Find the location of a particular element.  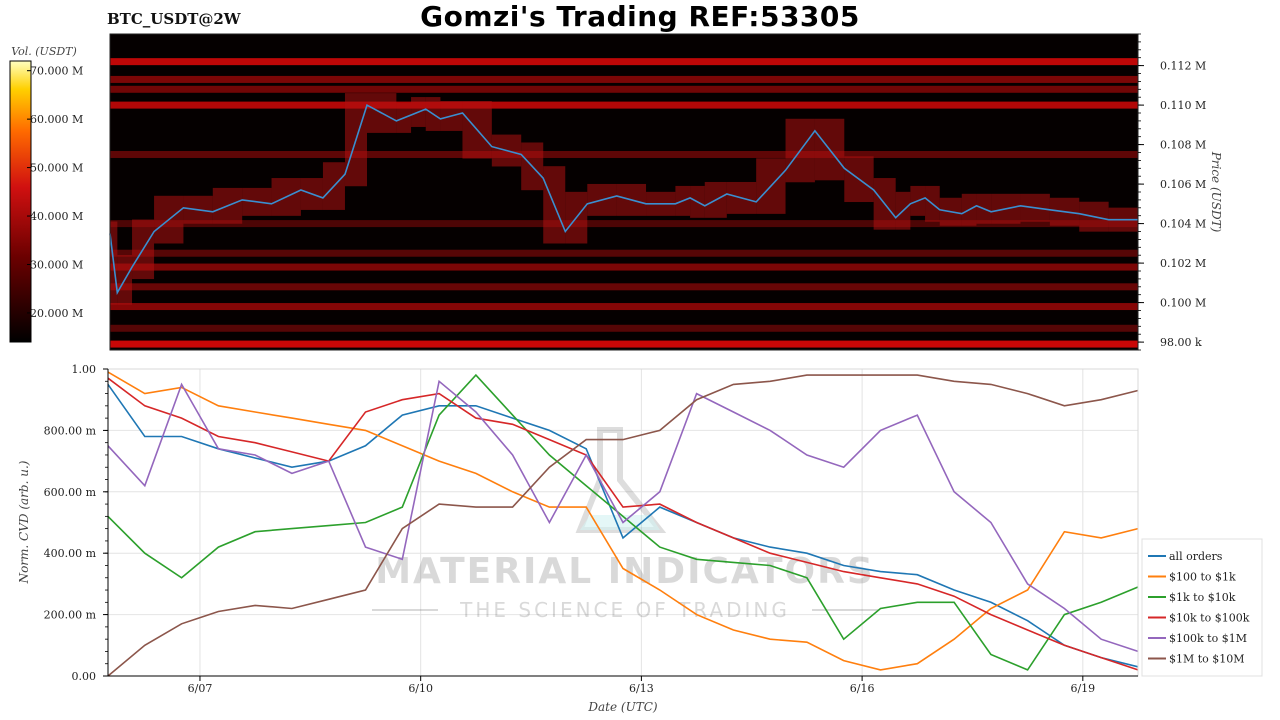

colorbar-tick-label: 50.000 M is located at coordinates (56, 168).